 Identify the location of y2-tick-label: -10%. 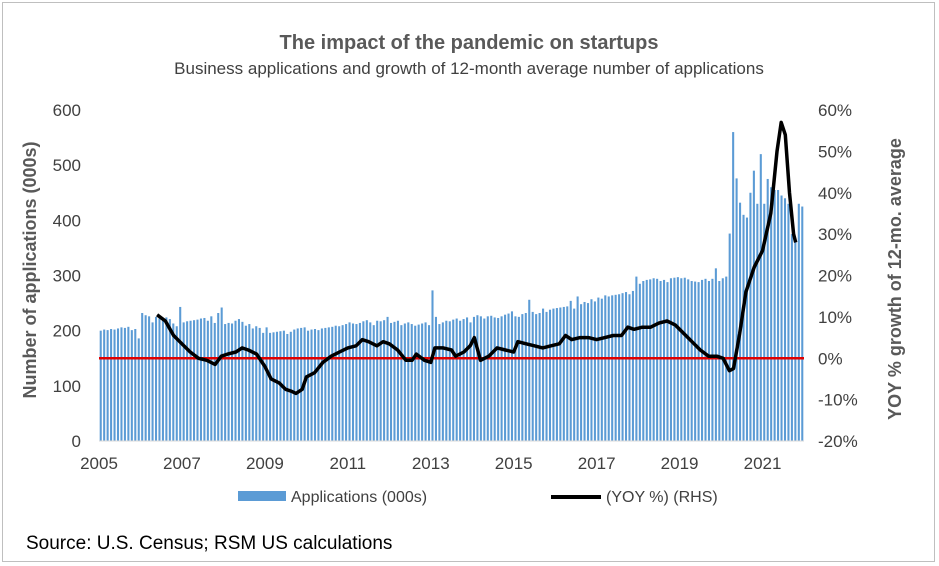
(838, 400).